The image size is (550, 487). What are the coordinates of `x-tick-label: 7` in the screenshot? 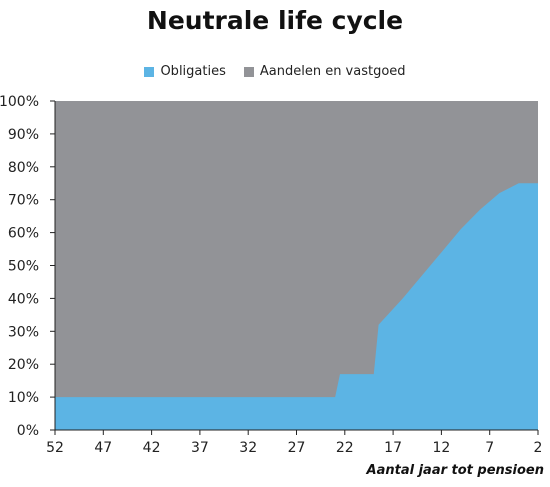 It's located at (489, 448).